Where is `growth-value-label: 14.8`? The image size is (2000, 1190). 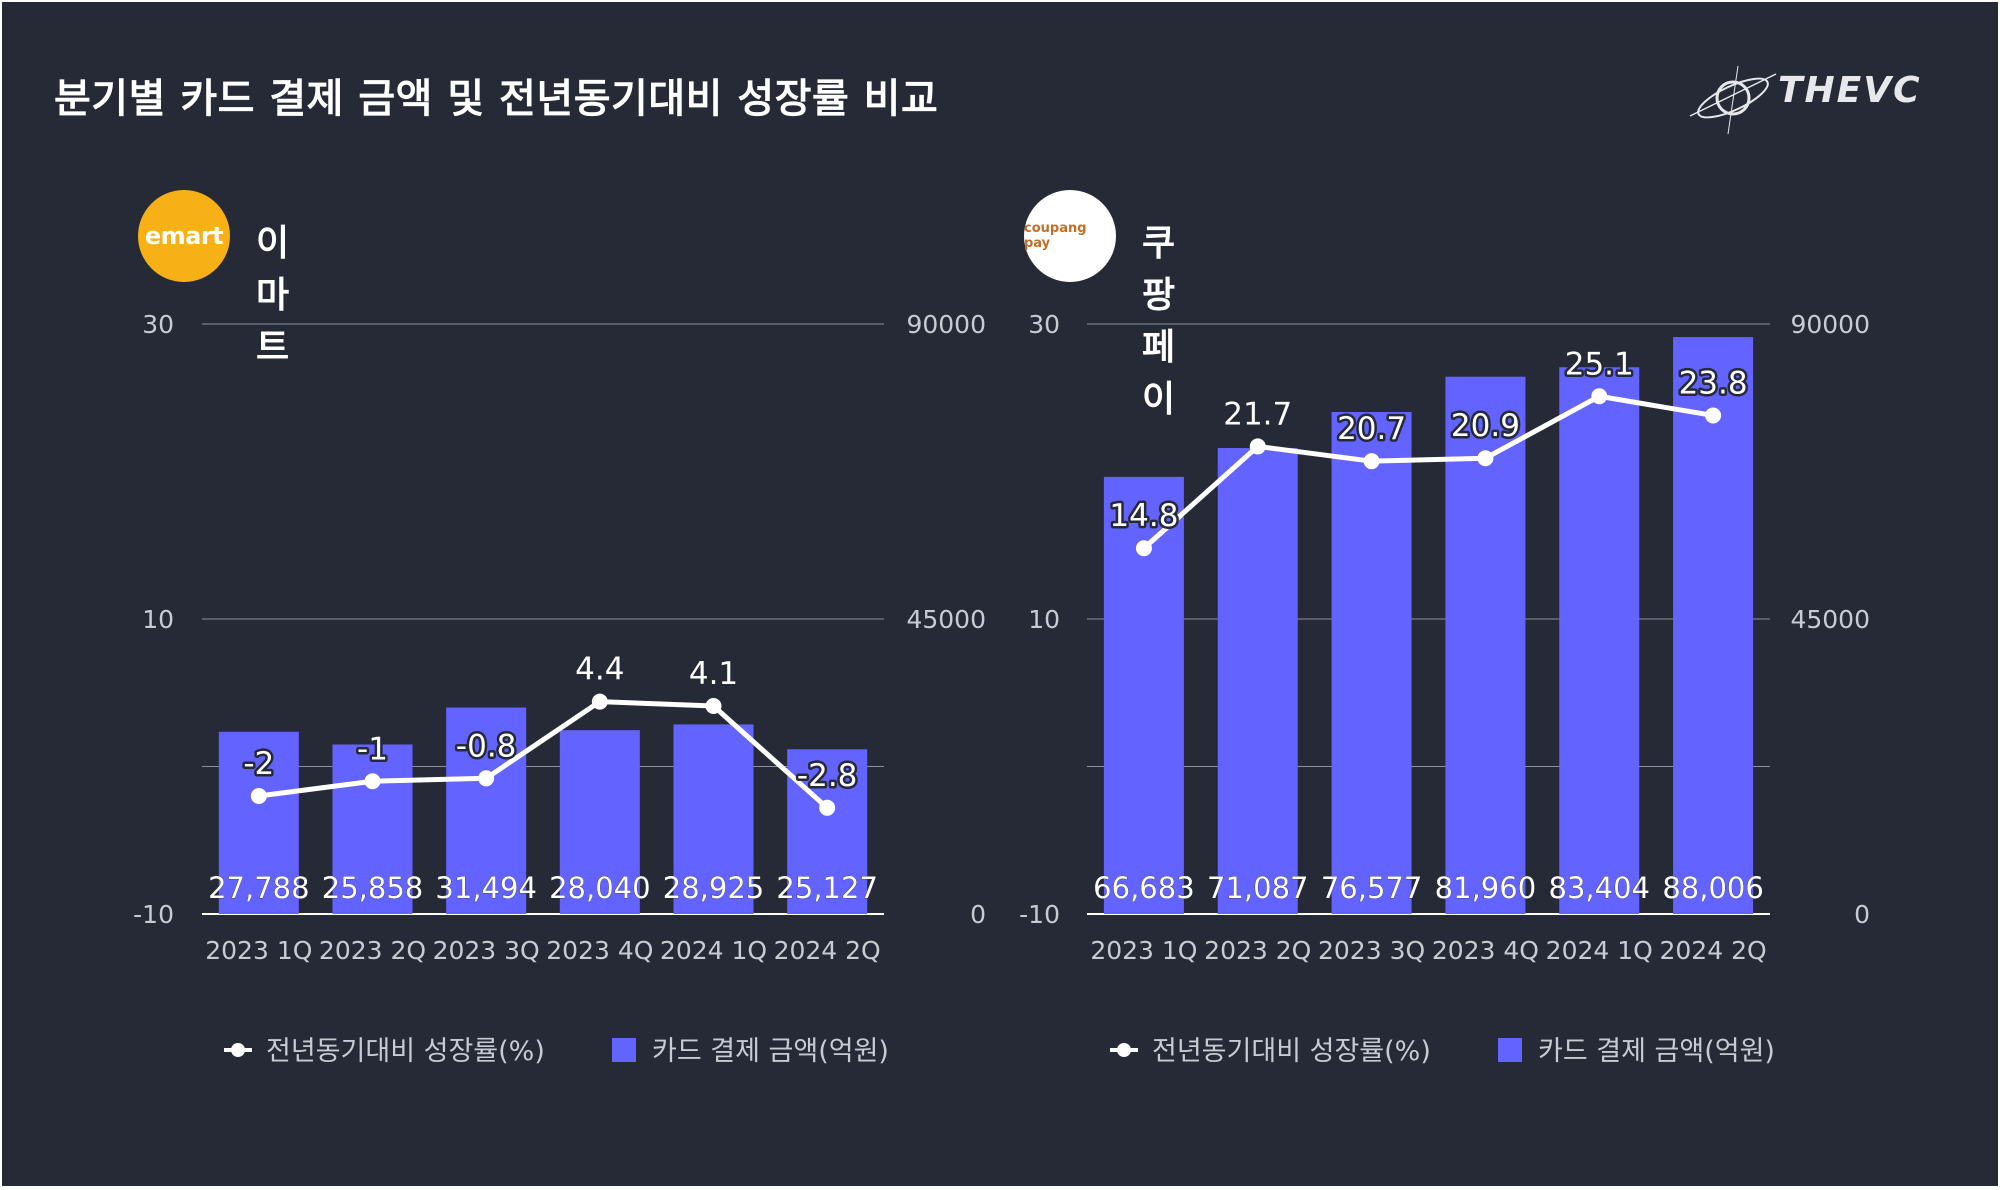
growth-value-label: 14.8 is located at coordinates (1143, 516).